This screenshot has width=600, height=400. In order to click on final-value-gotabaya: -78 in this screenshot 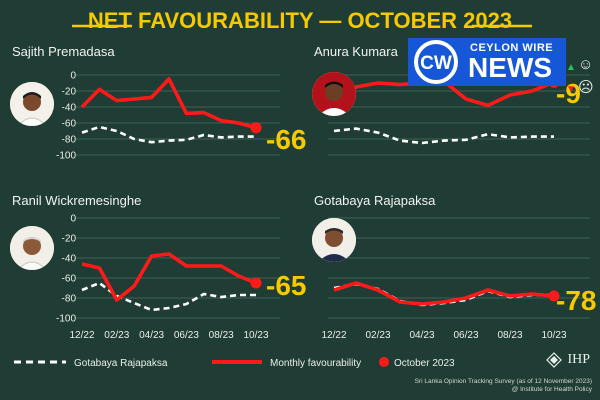, I will do `click(576, 300)`.